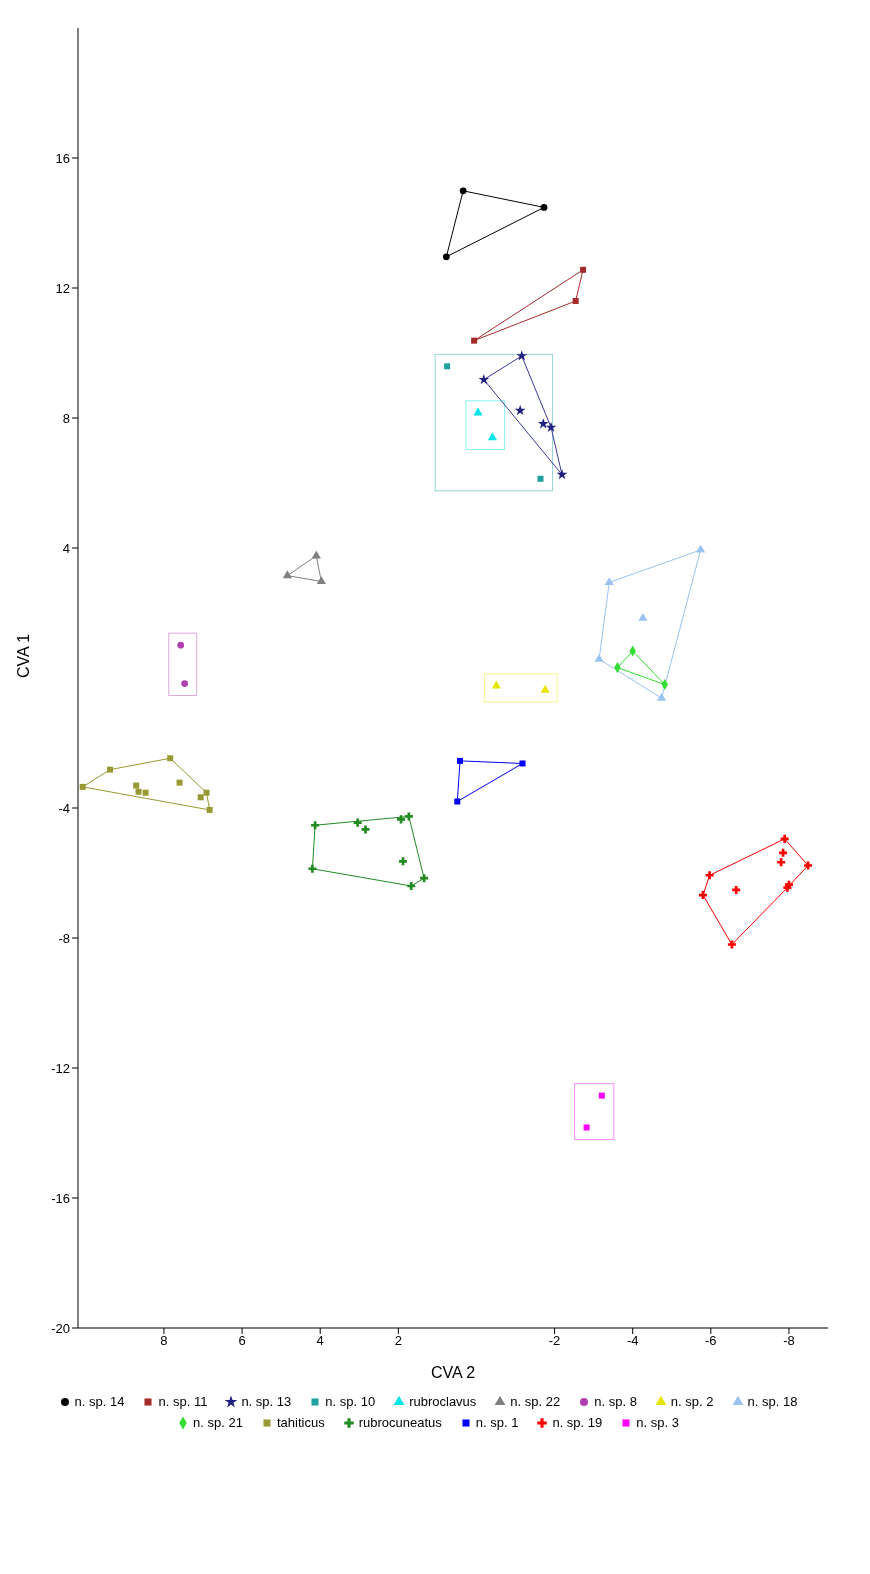 Image resolution: width=870 pixels, height=1574 pixels. Describe the element at coordinates (789, 1341) in the screenshot. I see `x-tick-label: -8` at that location.